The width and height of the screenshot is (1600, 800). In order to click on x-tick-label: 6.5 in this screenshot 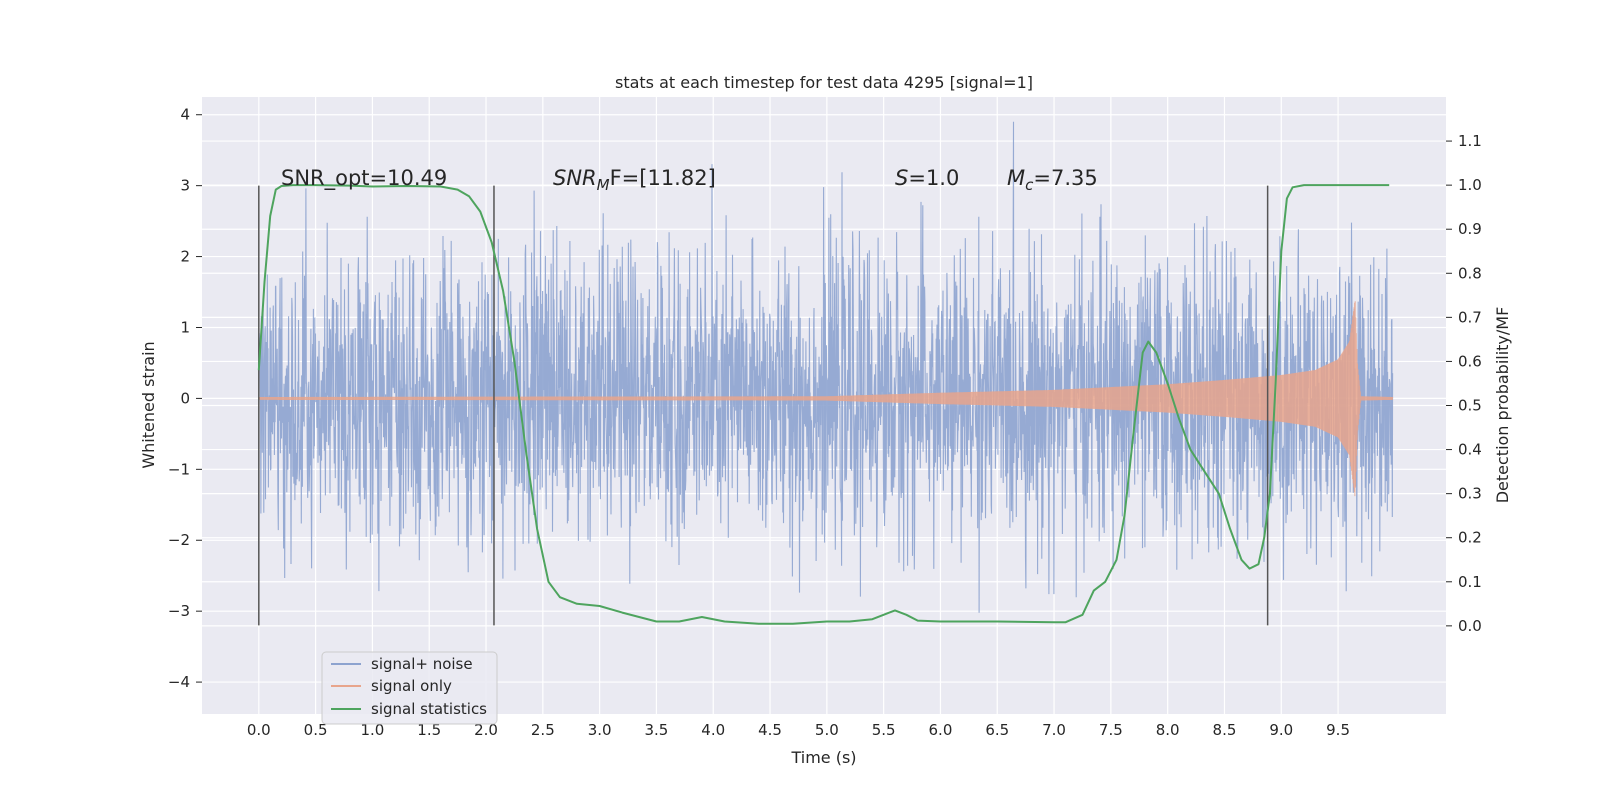, I will do `click(997, 730)`.